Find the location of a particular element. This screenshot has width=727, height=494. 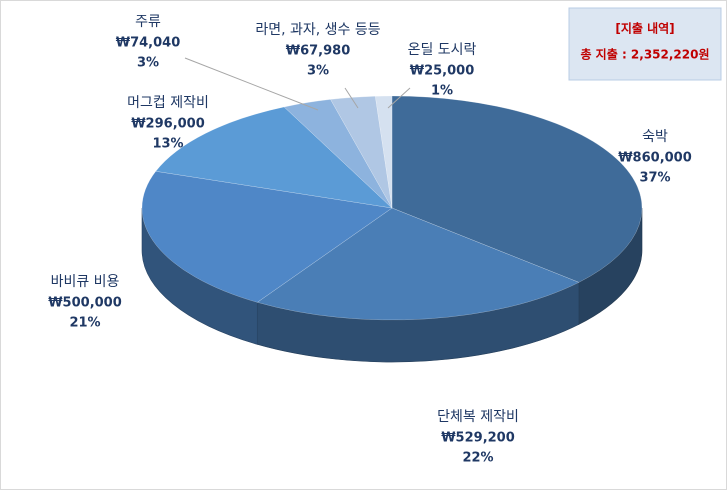

percent-label: 21% is located at coordinates (84, 323).